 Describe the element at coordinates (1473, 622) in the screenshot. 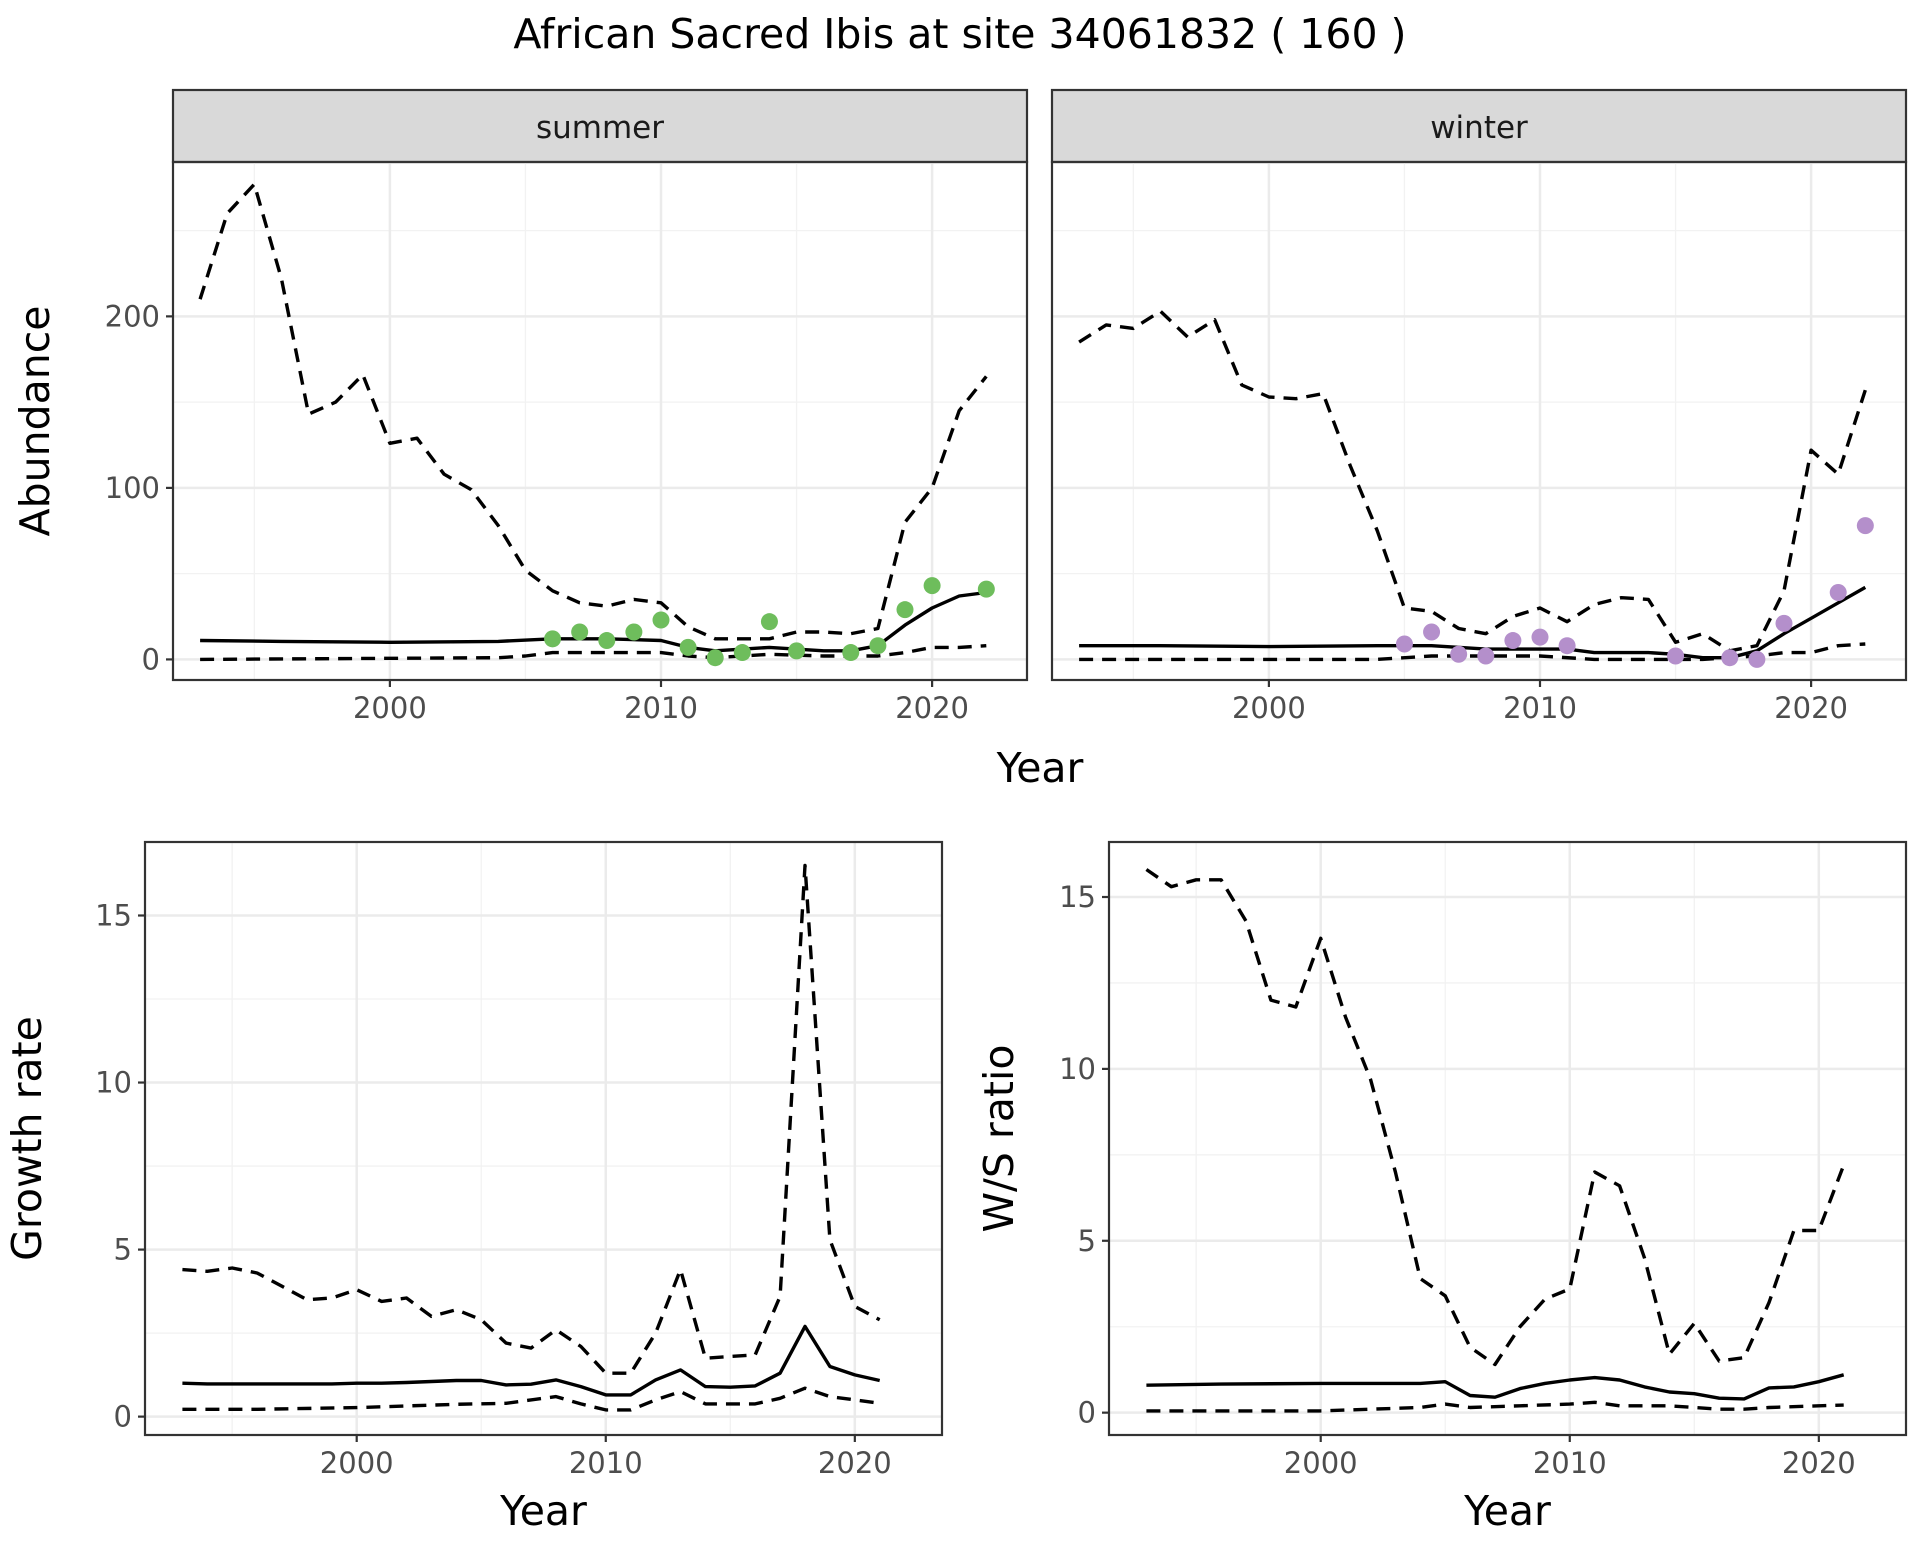

I see `winter-series-estimate-line` at that location.